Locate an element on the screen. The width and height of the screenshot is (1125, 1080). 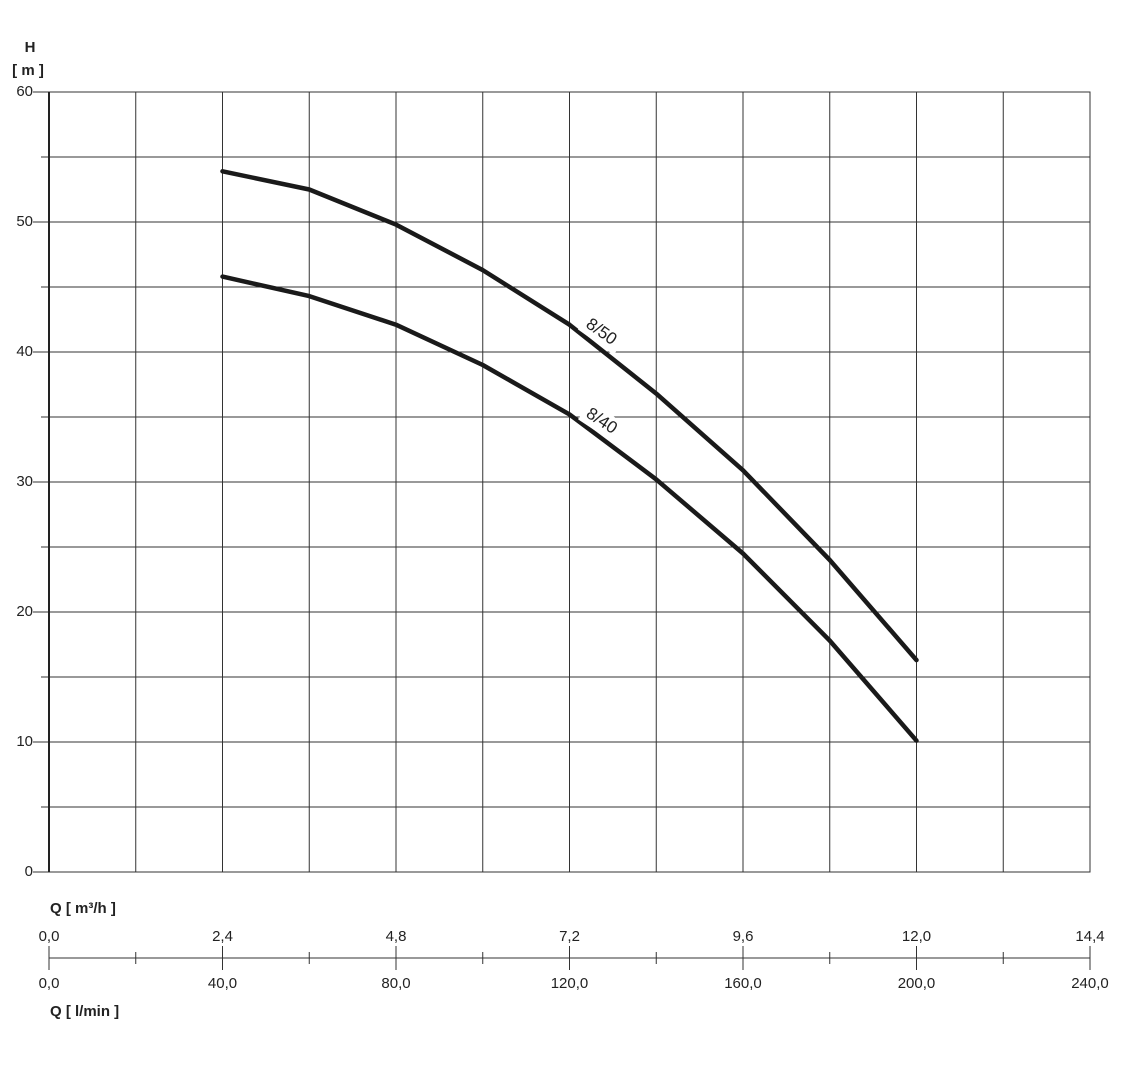
x2-tick-label: 9,6 is located at coordinates (743, 936).